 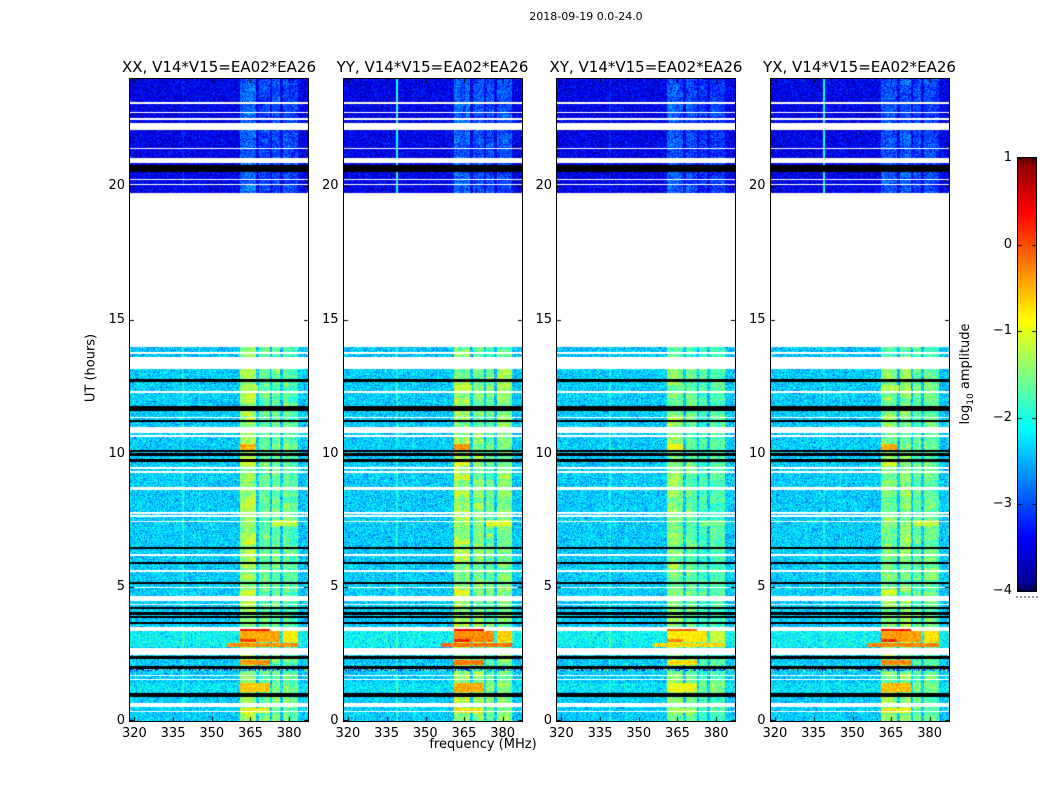 I want to click on colorbar-label: log10 amplitude, so click(x=967, y=373).